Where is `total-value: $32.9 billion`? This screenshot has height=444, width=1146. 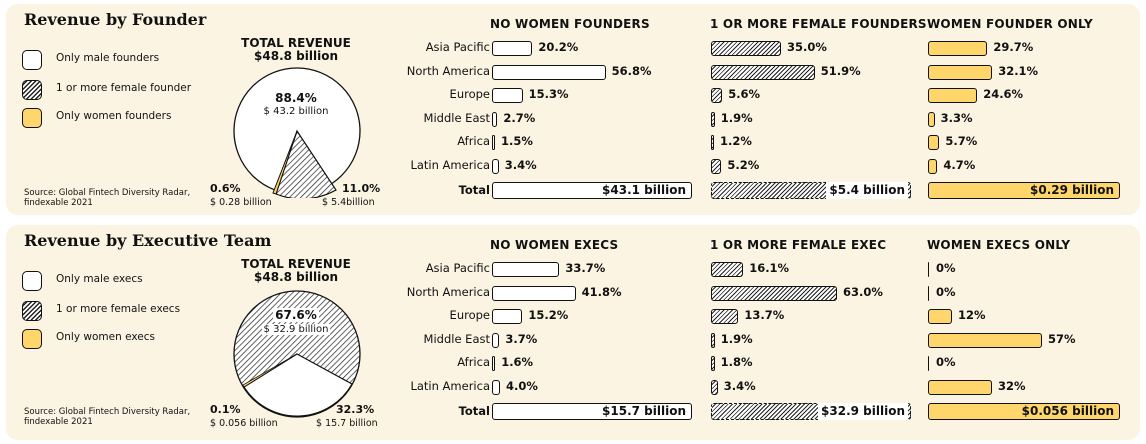 total-value: $32.9 billion is located at coordinates (863, 411).